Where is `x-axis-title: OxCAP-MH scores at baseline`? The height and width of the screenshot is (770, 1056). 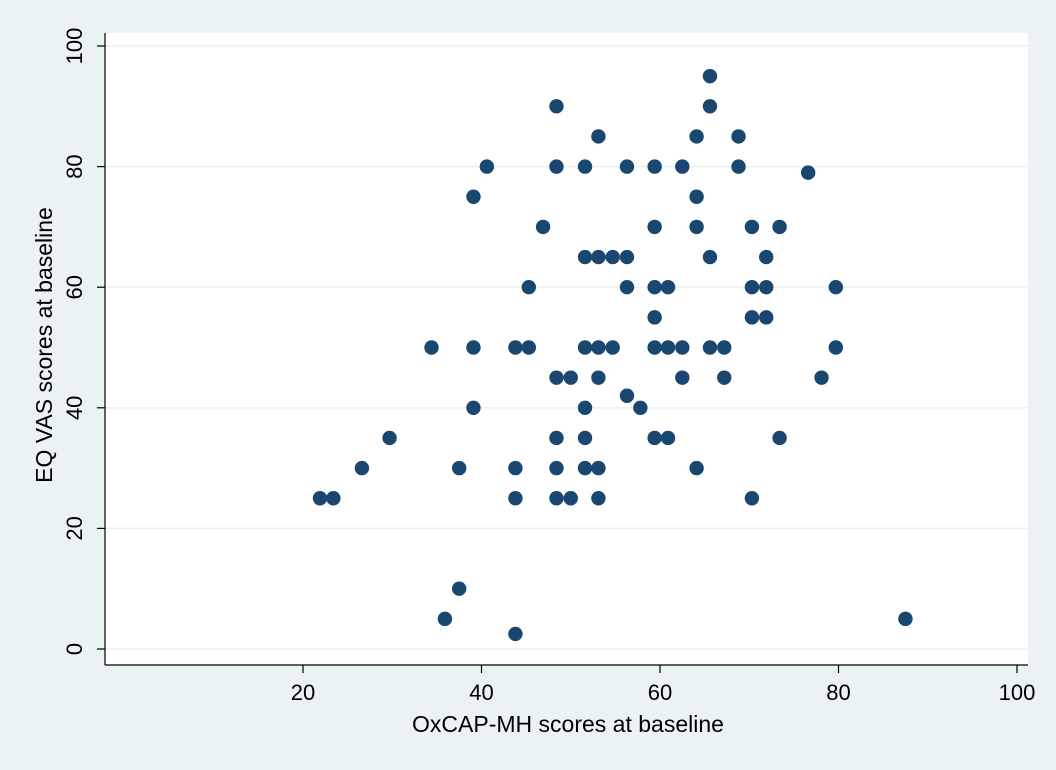
x-axis-title: OxCAP-MH scores at baseline is located at coordinates (568, 724).